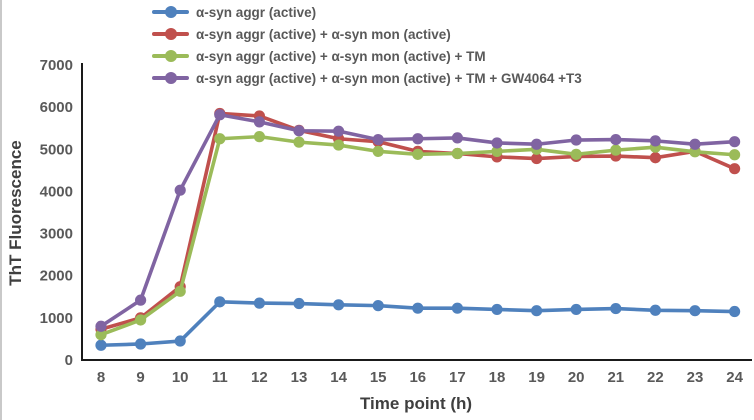 Image resolution: width=754 pixels, height=420 pixels. What do you see at coordinates (56, 276) in the screenshot?
I see `y-tick-label: 2000` at bounding box center [56, 276].